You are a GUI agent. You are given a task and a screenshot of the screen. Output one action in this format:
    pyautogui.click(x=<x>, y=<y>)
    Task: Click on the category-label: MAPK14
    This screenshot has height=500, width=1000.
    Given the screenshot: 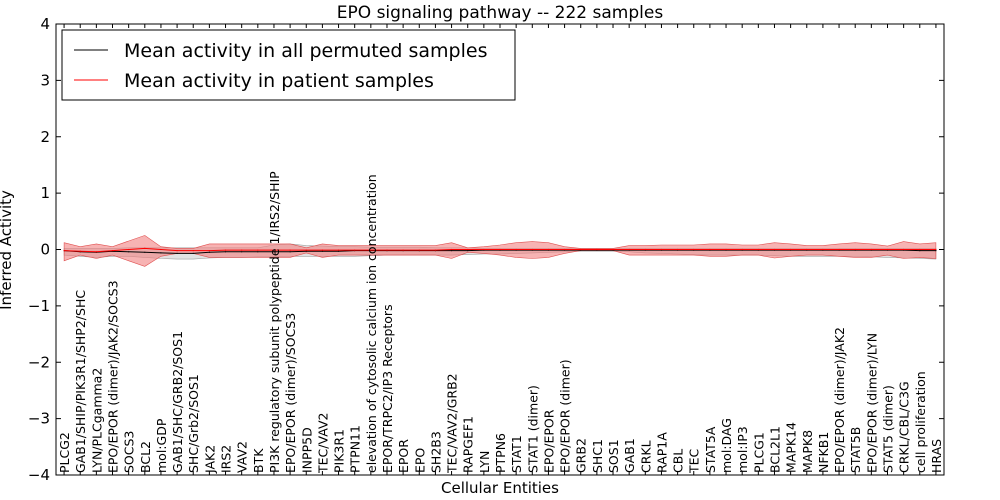 What is the action you would take?
    pyautogui.click(x=791, y=447)
    